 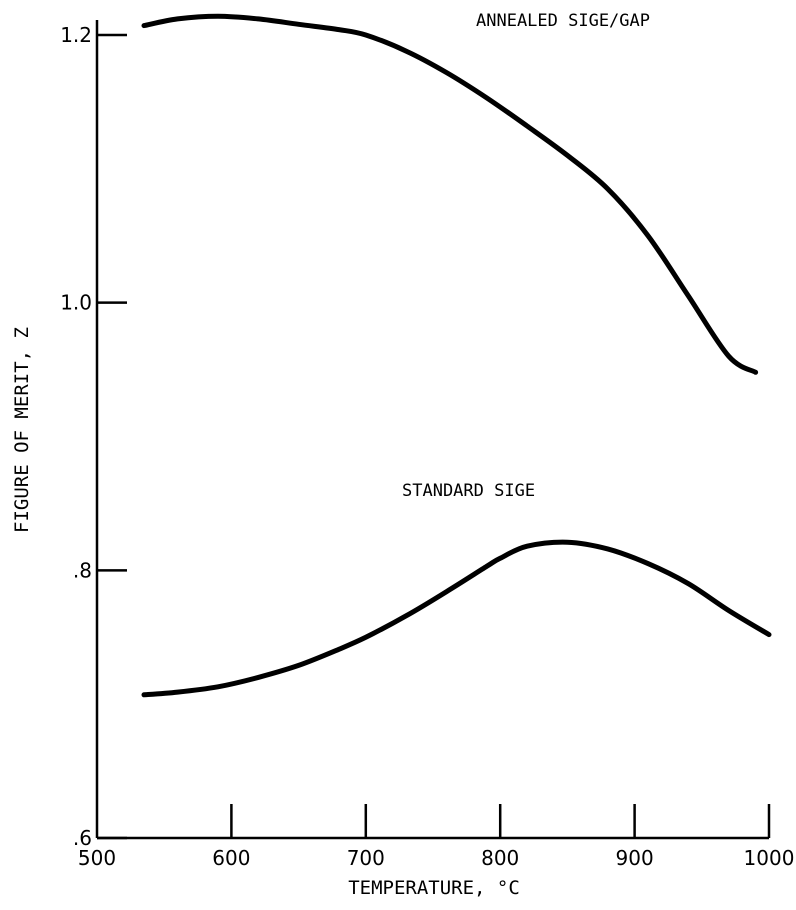 I want to click on y-tick-label: 1.2, so click(x=76, y=35).